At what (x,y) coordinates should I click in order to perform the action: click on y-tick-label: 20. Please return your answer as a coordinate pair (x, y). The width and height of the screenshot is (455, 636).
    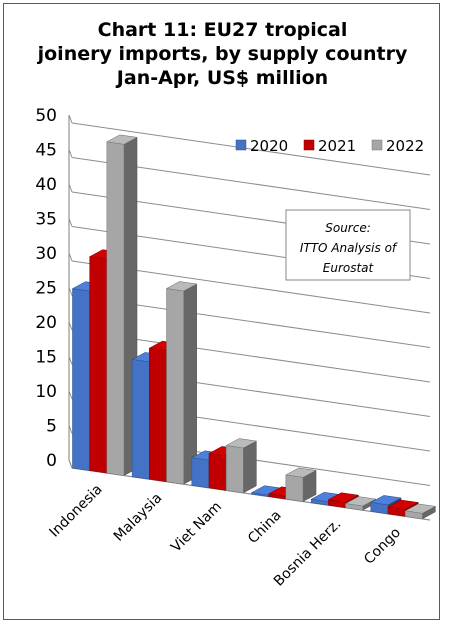
    Looking at the image, I should click on (46, 323).